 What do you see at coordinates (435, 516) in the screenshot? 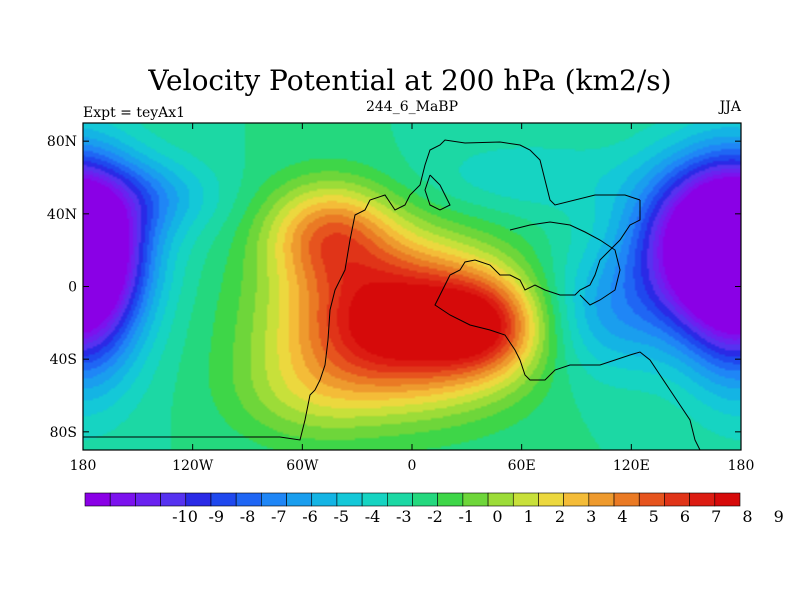
I see `colorbar-label: -2` at bounding box center [435, 516].